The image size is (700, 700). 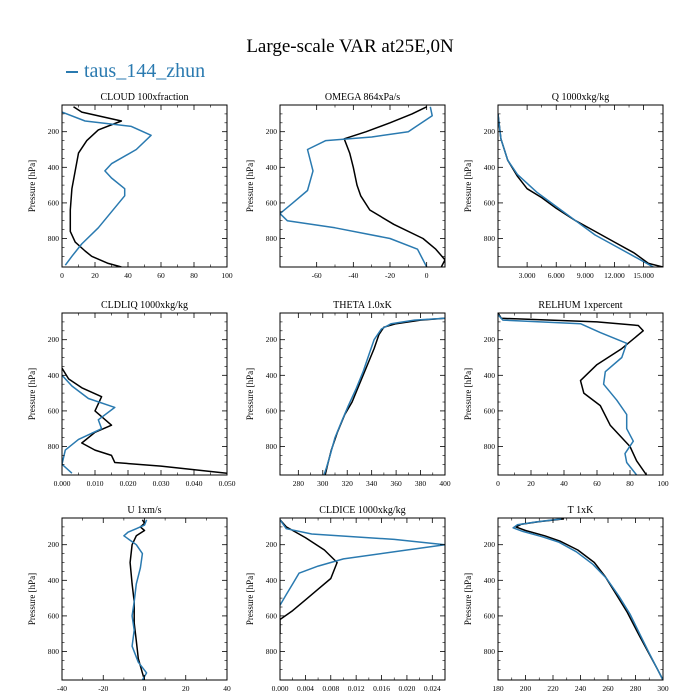 What do you see at coordinates (72, 72) in the screenshot?
I see `legend-swatch` at bounding box center [72, 72].